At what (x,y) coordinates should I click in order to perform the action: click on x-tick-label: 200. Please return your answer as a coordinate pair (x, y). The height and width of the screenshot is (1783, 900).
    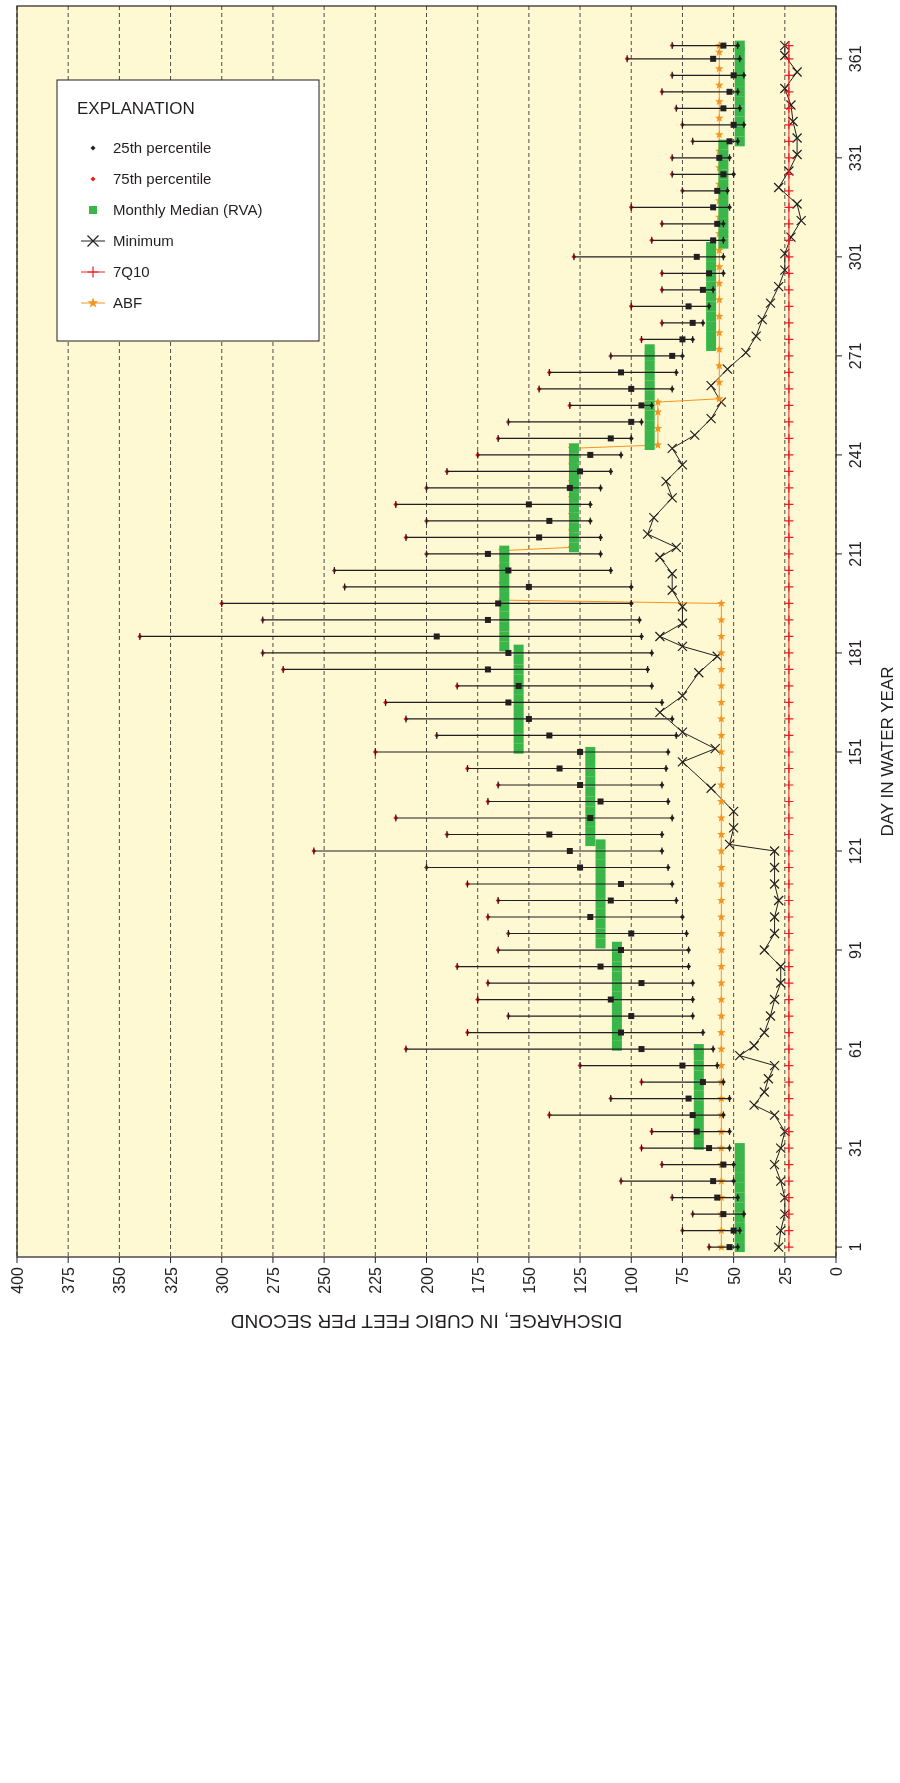
    Looking at the image, I should click on (427, 1280).